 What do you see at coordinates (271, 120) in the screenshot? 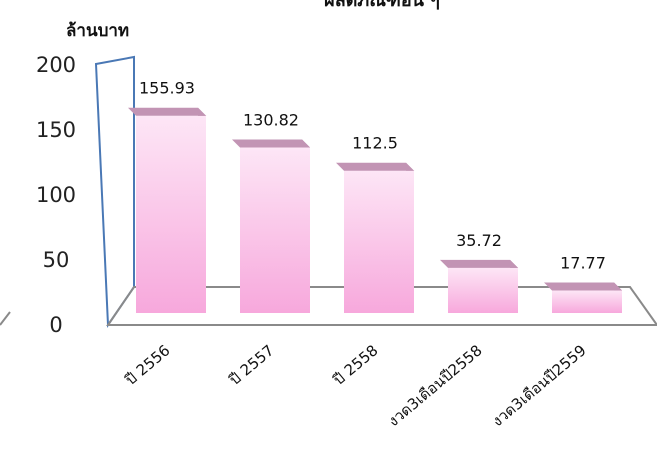
I see `data-label: 130.82` at bounding box center [271, 120].